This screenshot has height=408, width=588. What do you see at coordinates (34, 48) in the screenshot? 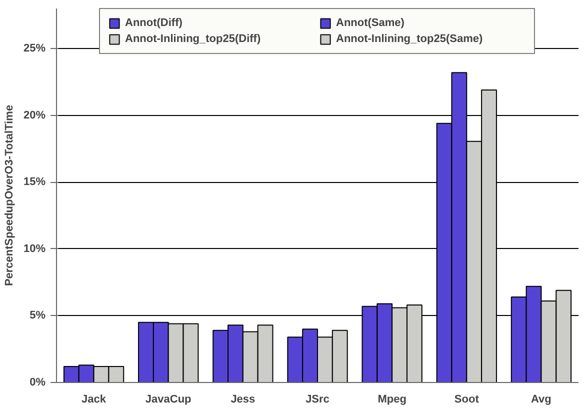
I see `y-tick-label: 25%` at bounding box center [34, 48].